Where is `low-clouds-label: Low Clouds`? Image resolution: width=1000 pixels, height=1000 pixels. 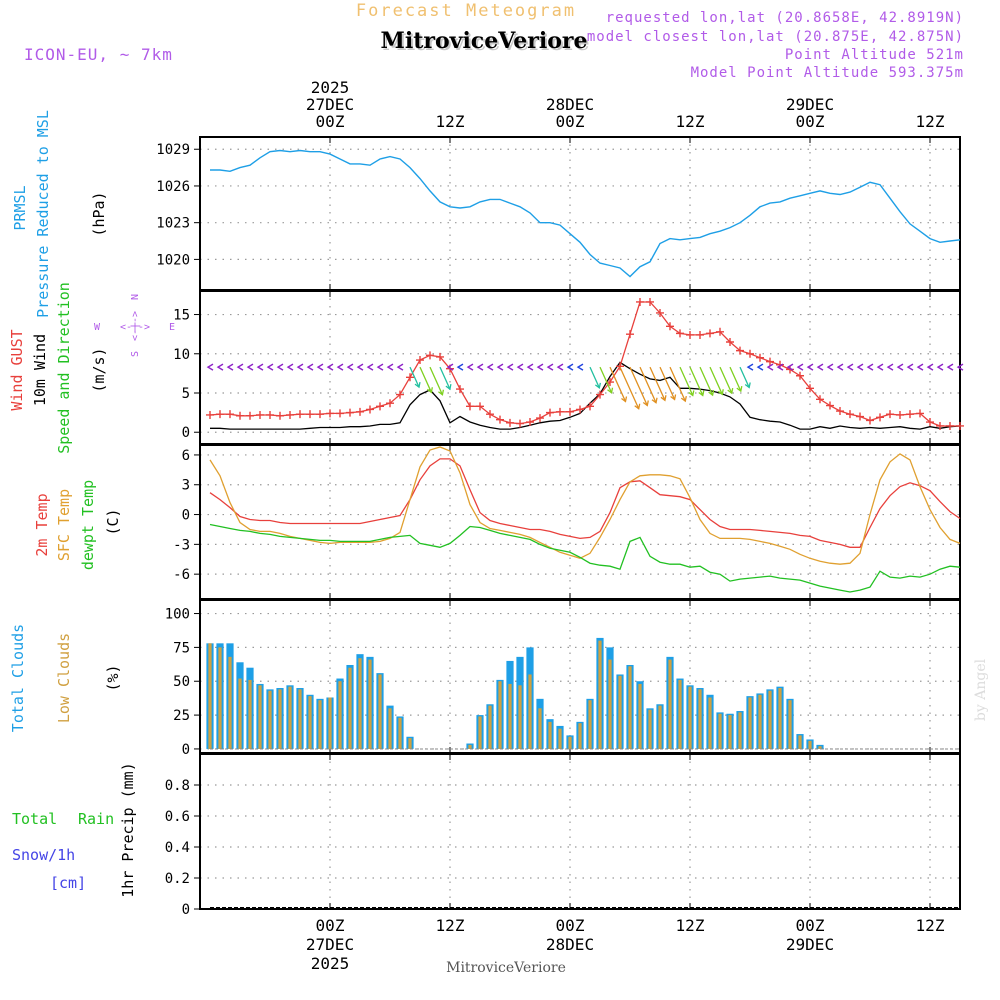 low-clouds-label: Low Clouds is located at coordinates (64, 678).